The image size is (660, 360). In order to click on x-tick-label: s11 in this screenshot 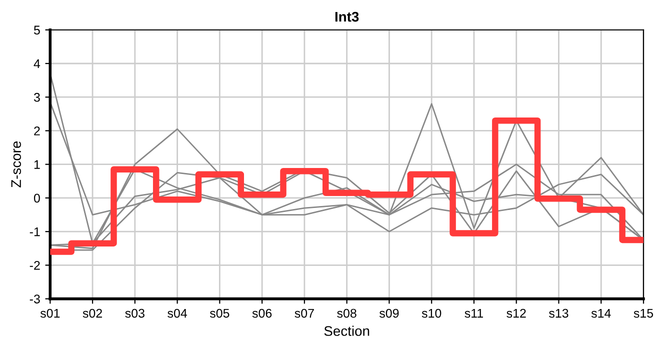, I will do `click(473, 313)`.